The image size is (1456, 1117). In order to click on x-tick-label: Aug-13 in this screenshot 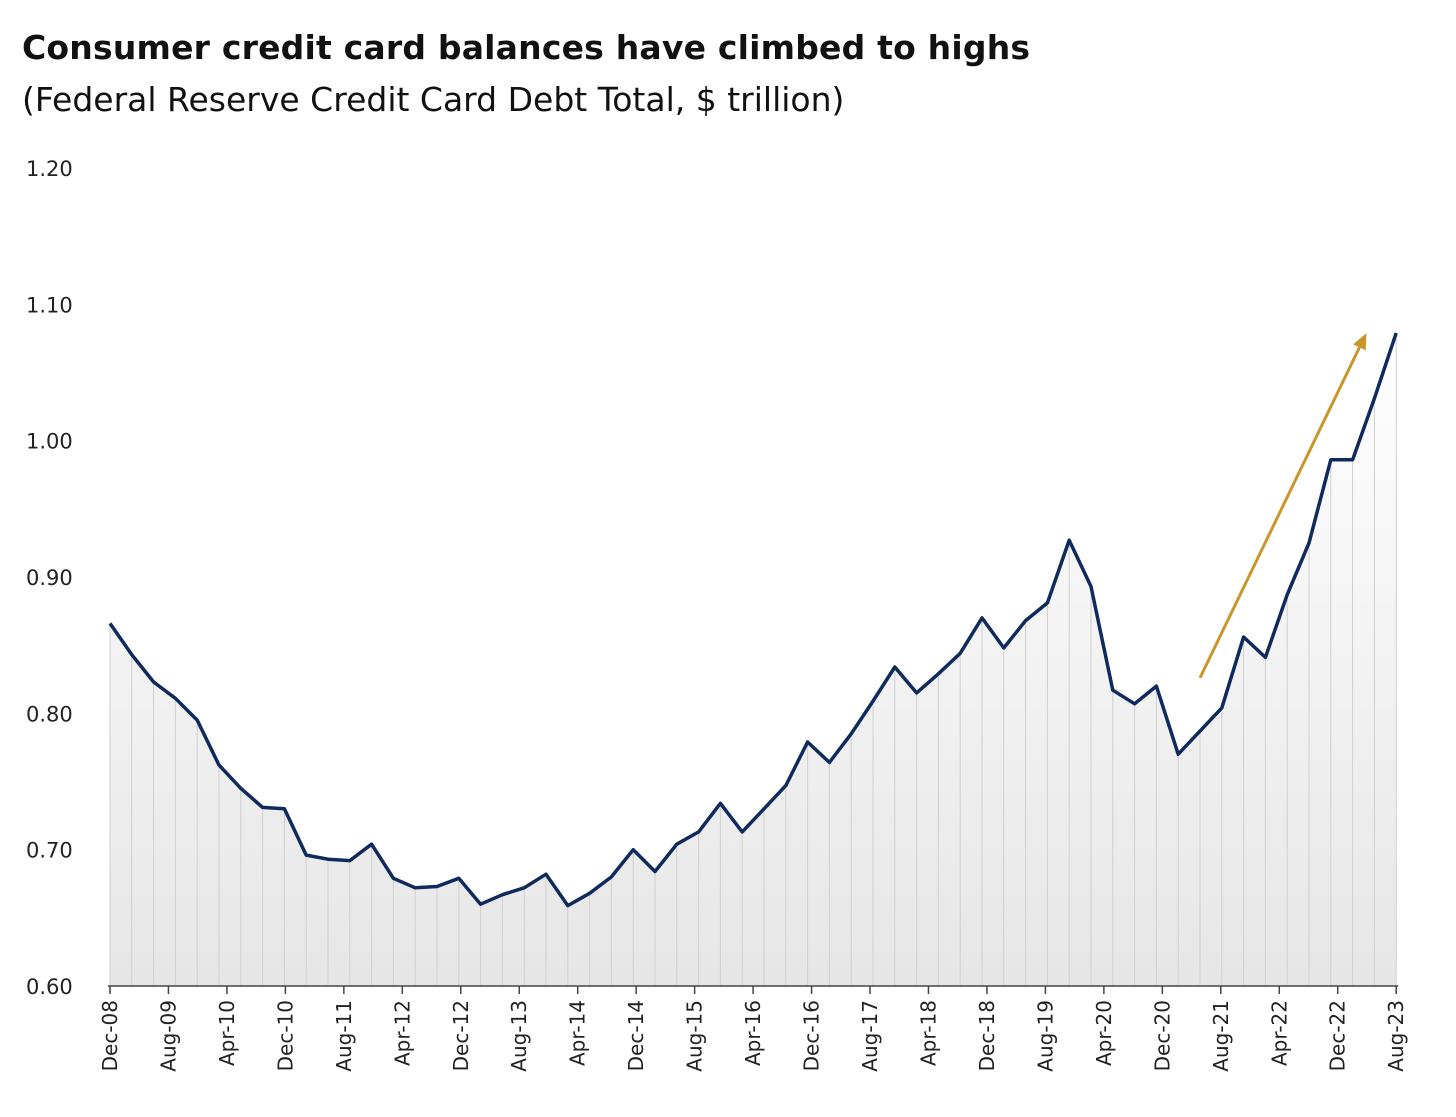, I will do `click(519, 1036)`.